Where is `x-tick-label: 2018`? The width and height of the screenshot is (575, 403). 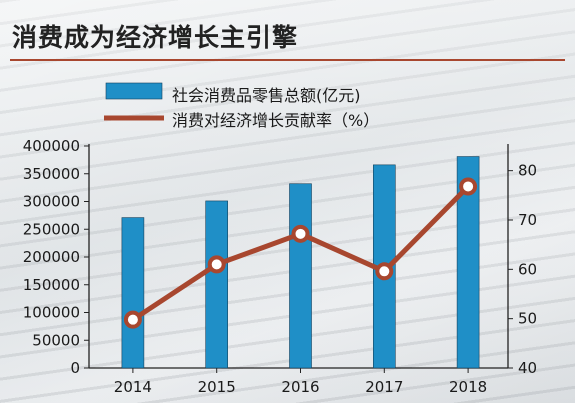 x-tick-label: 2018 is located at coordinates (468, 387).